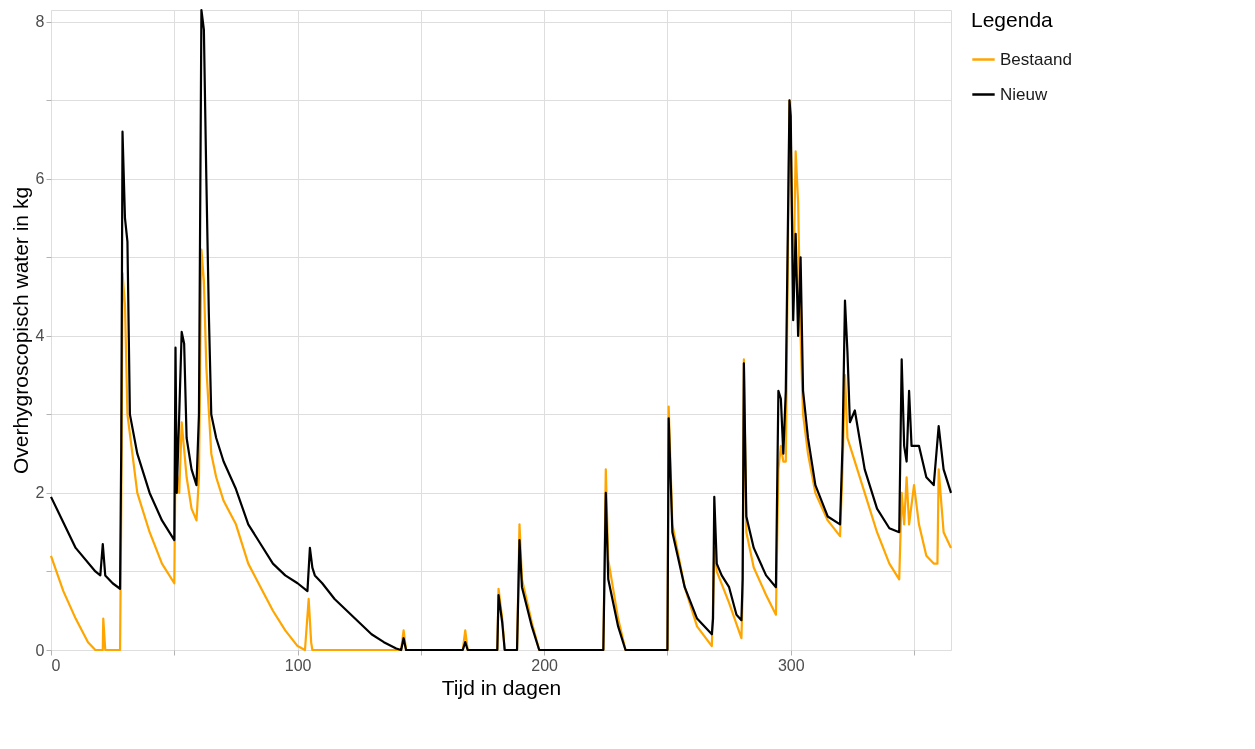 This screenshot has width=1255, height=749. What do you see at coordinates (791, 665) in the screenshot?
I see `x-tick-label: 300` at bounding box center [791, 665].